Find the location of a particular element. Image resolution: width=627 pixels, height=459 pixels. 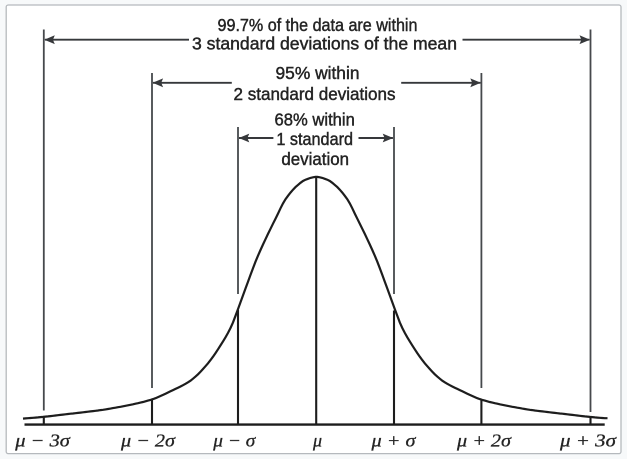

svg-text: μ − 2σ is located at coordinates (148, 440).